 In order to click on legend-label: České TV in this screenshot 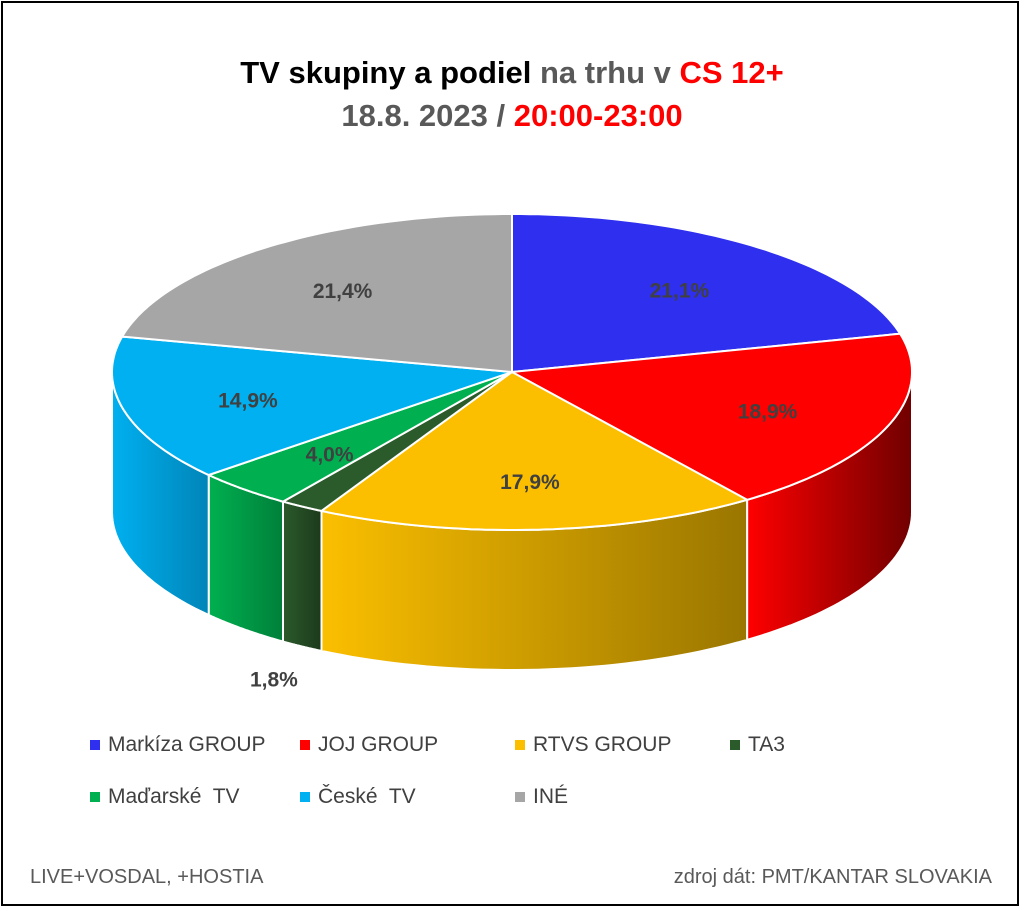, I will do `click(367, 796)`.